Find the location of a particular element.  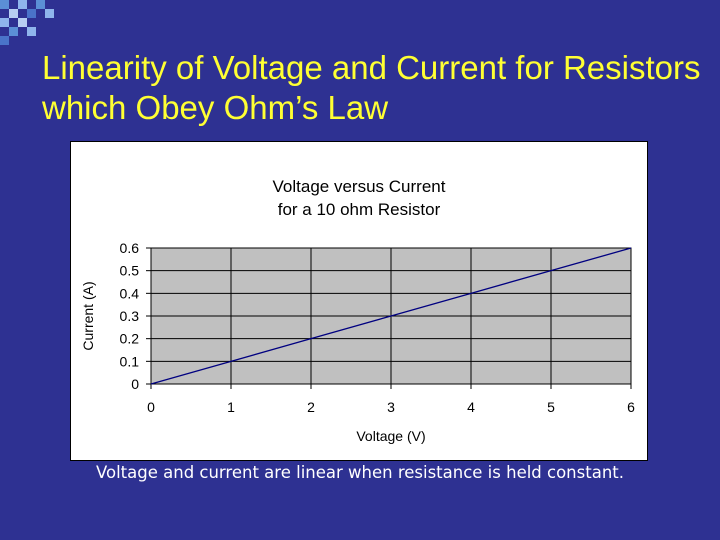

chart-title-line-1: Voltage versus Current is located at coordinates (359, 186).